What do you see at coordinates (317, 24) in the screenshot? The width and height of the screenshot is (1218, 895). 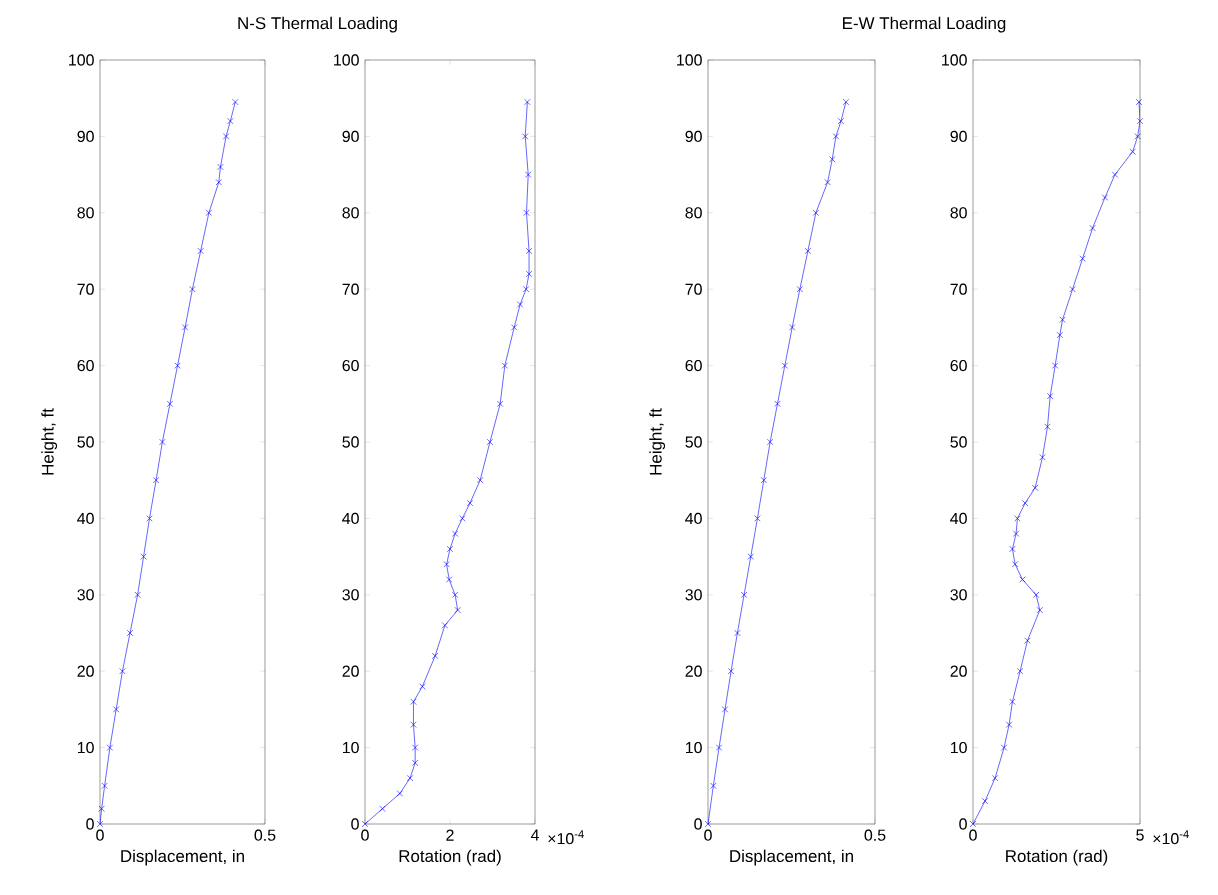 I see `text: N-S Thermal Loading` at bounding box center [317, 24].